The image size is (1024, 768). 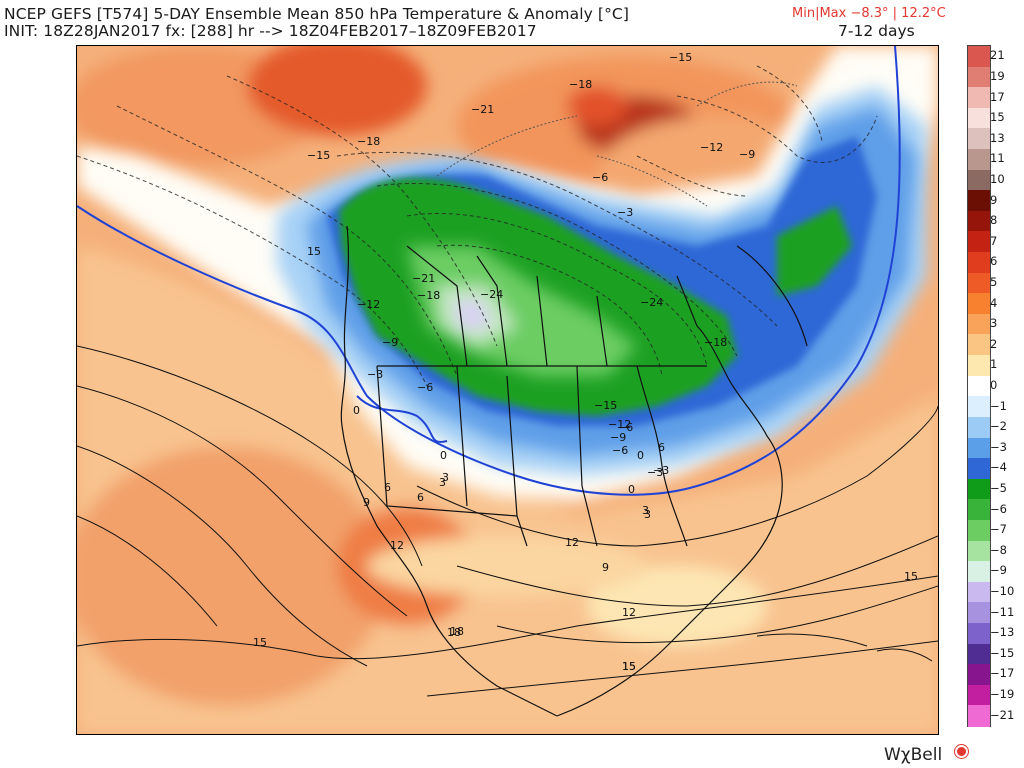 I want to click on color-scale-label: 11, so click(x=997, y=158).